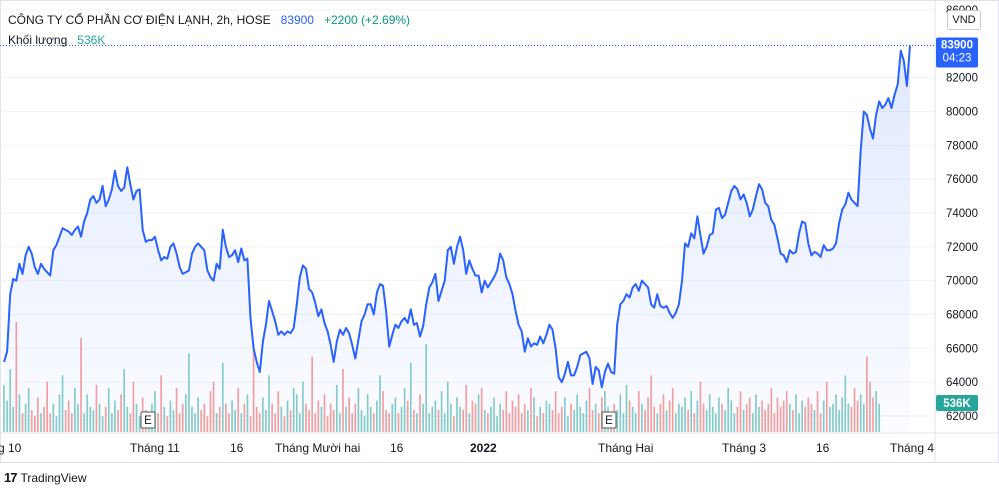 The height and width of the screenshot is (490, 999). What do you see at coordinates (957, 59) in the screenshot?
I see `price-badge-time: 04:23` at bounding box center [957, 59].